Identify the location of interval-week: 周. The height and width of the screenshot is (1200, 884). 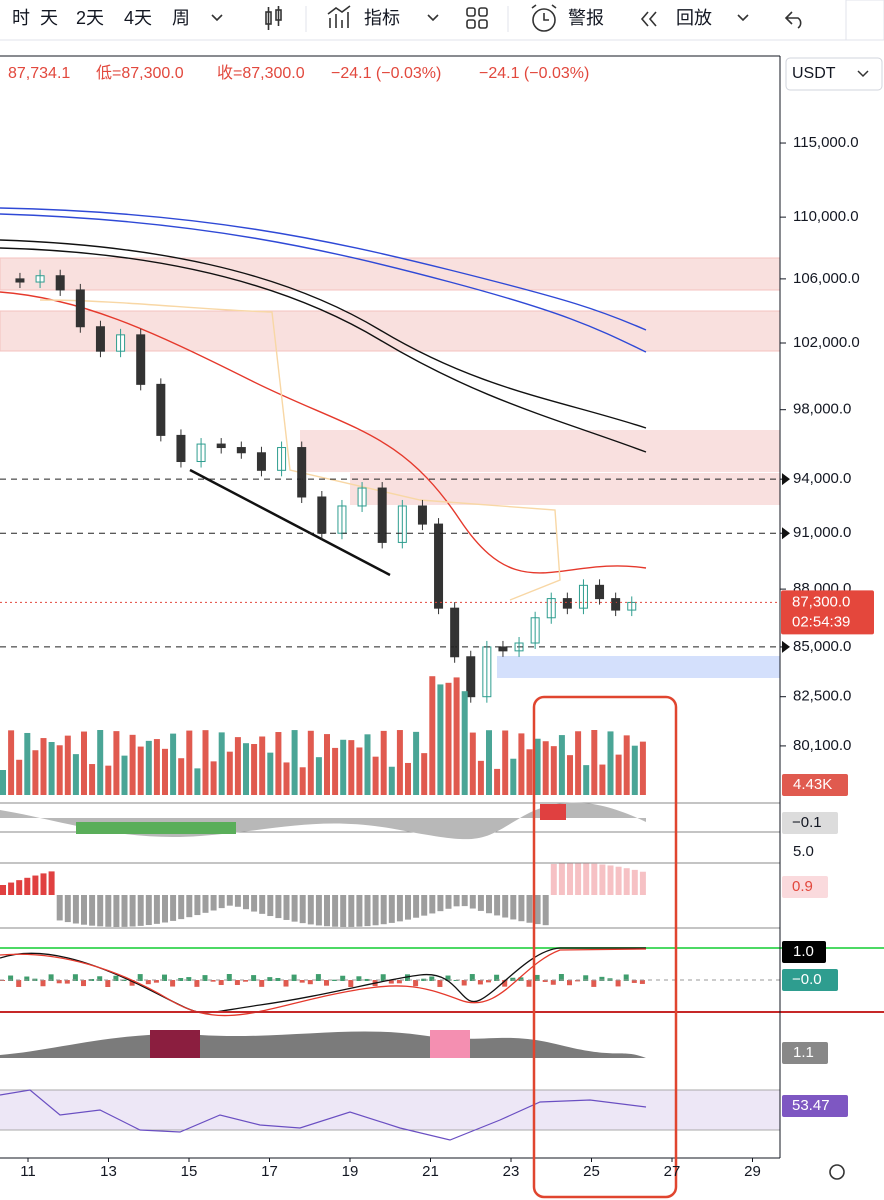
(181, 18).